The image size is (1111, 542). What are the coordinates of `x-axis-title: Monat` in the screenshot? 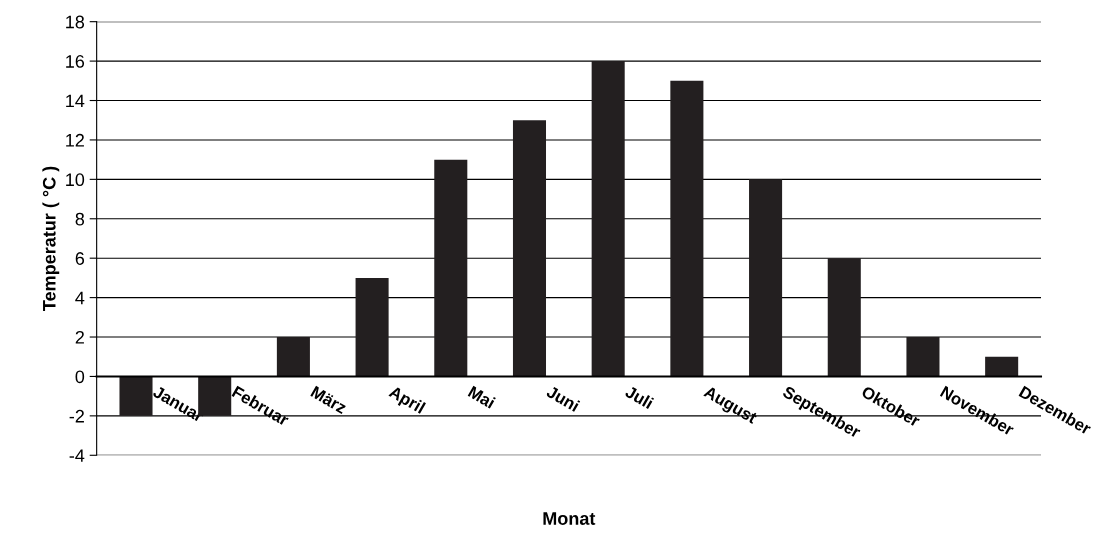 It's located at (569, 518).